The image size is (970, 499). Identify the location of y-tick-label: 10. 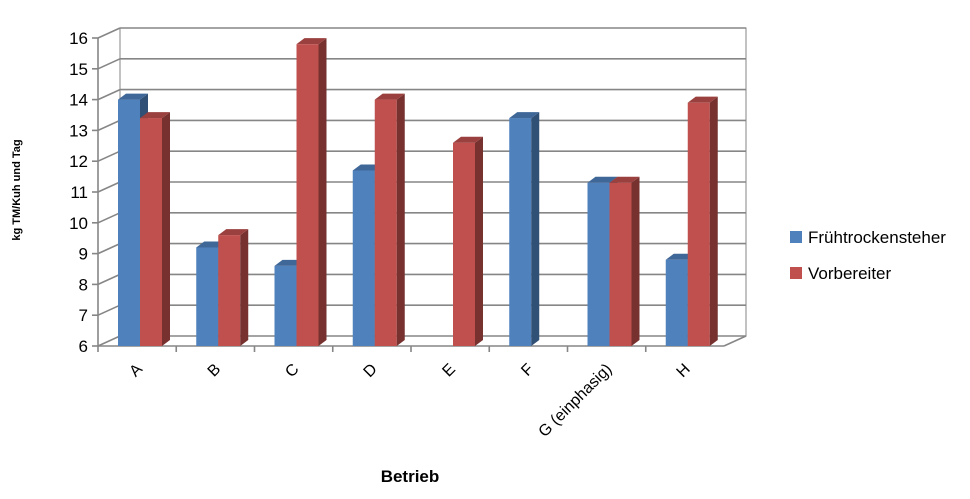
(78, 223).